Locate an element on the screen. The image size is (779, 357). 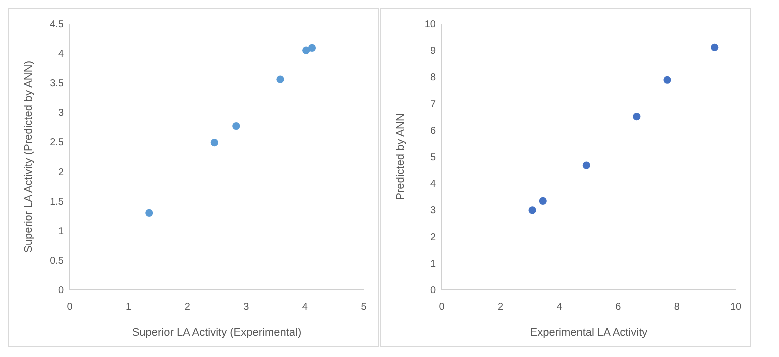
y-tick-label: 0.5 is located at coordinates (57, 261).